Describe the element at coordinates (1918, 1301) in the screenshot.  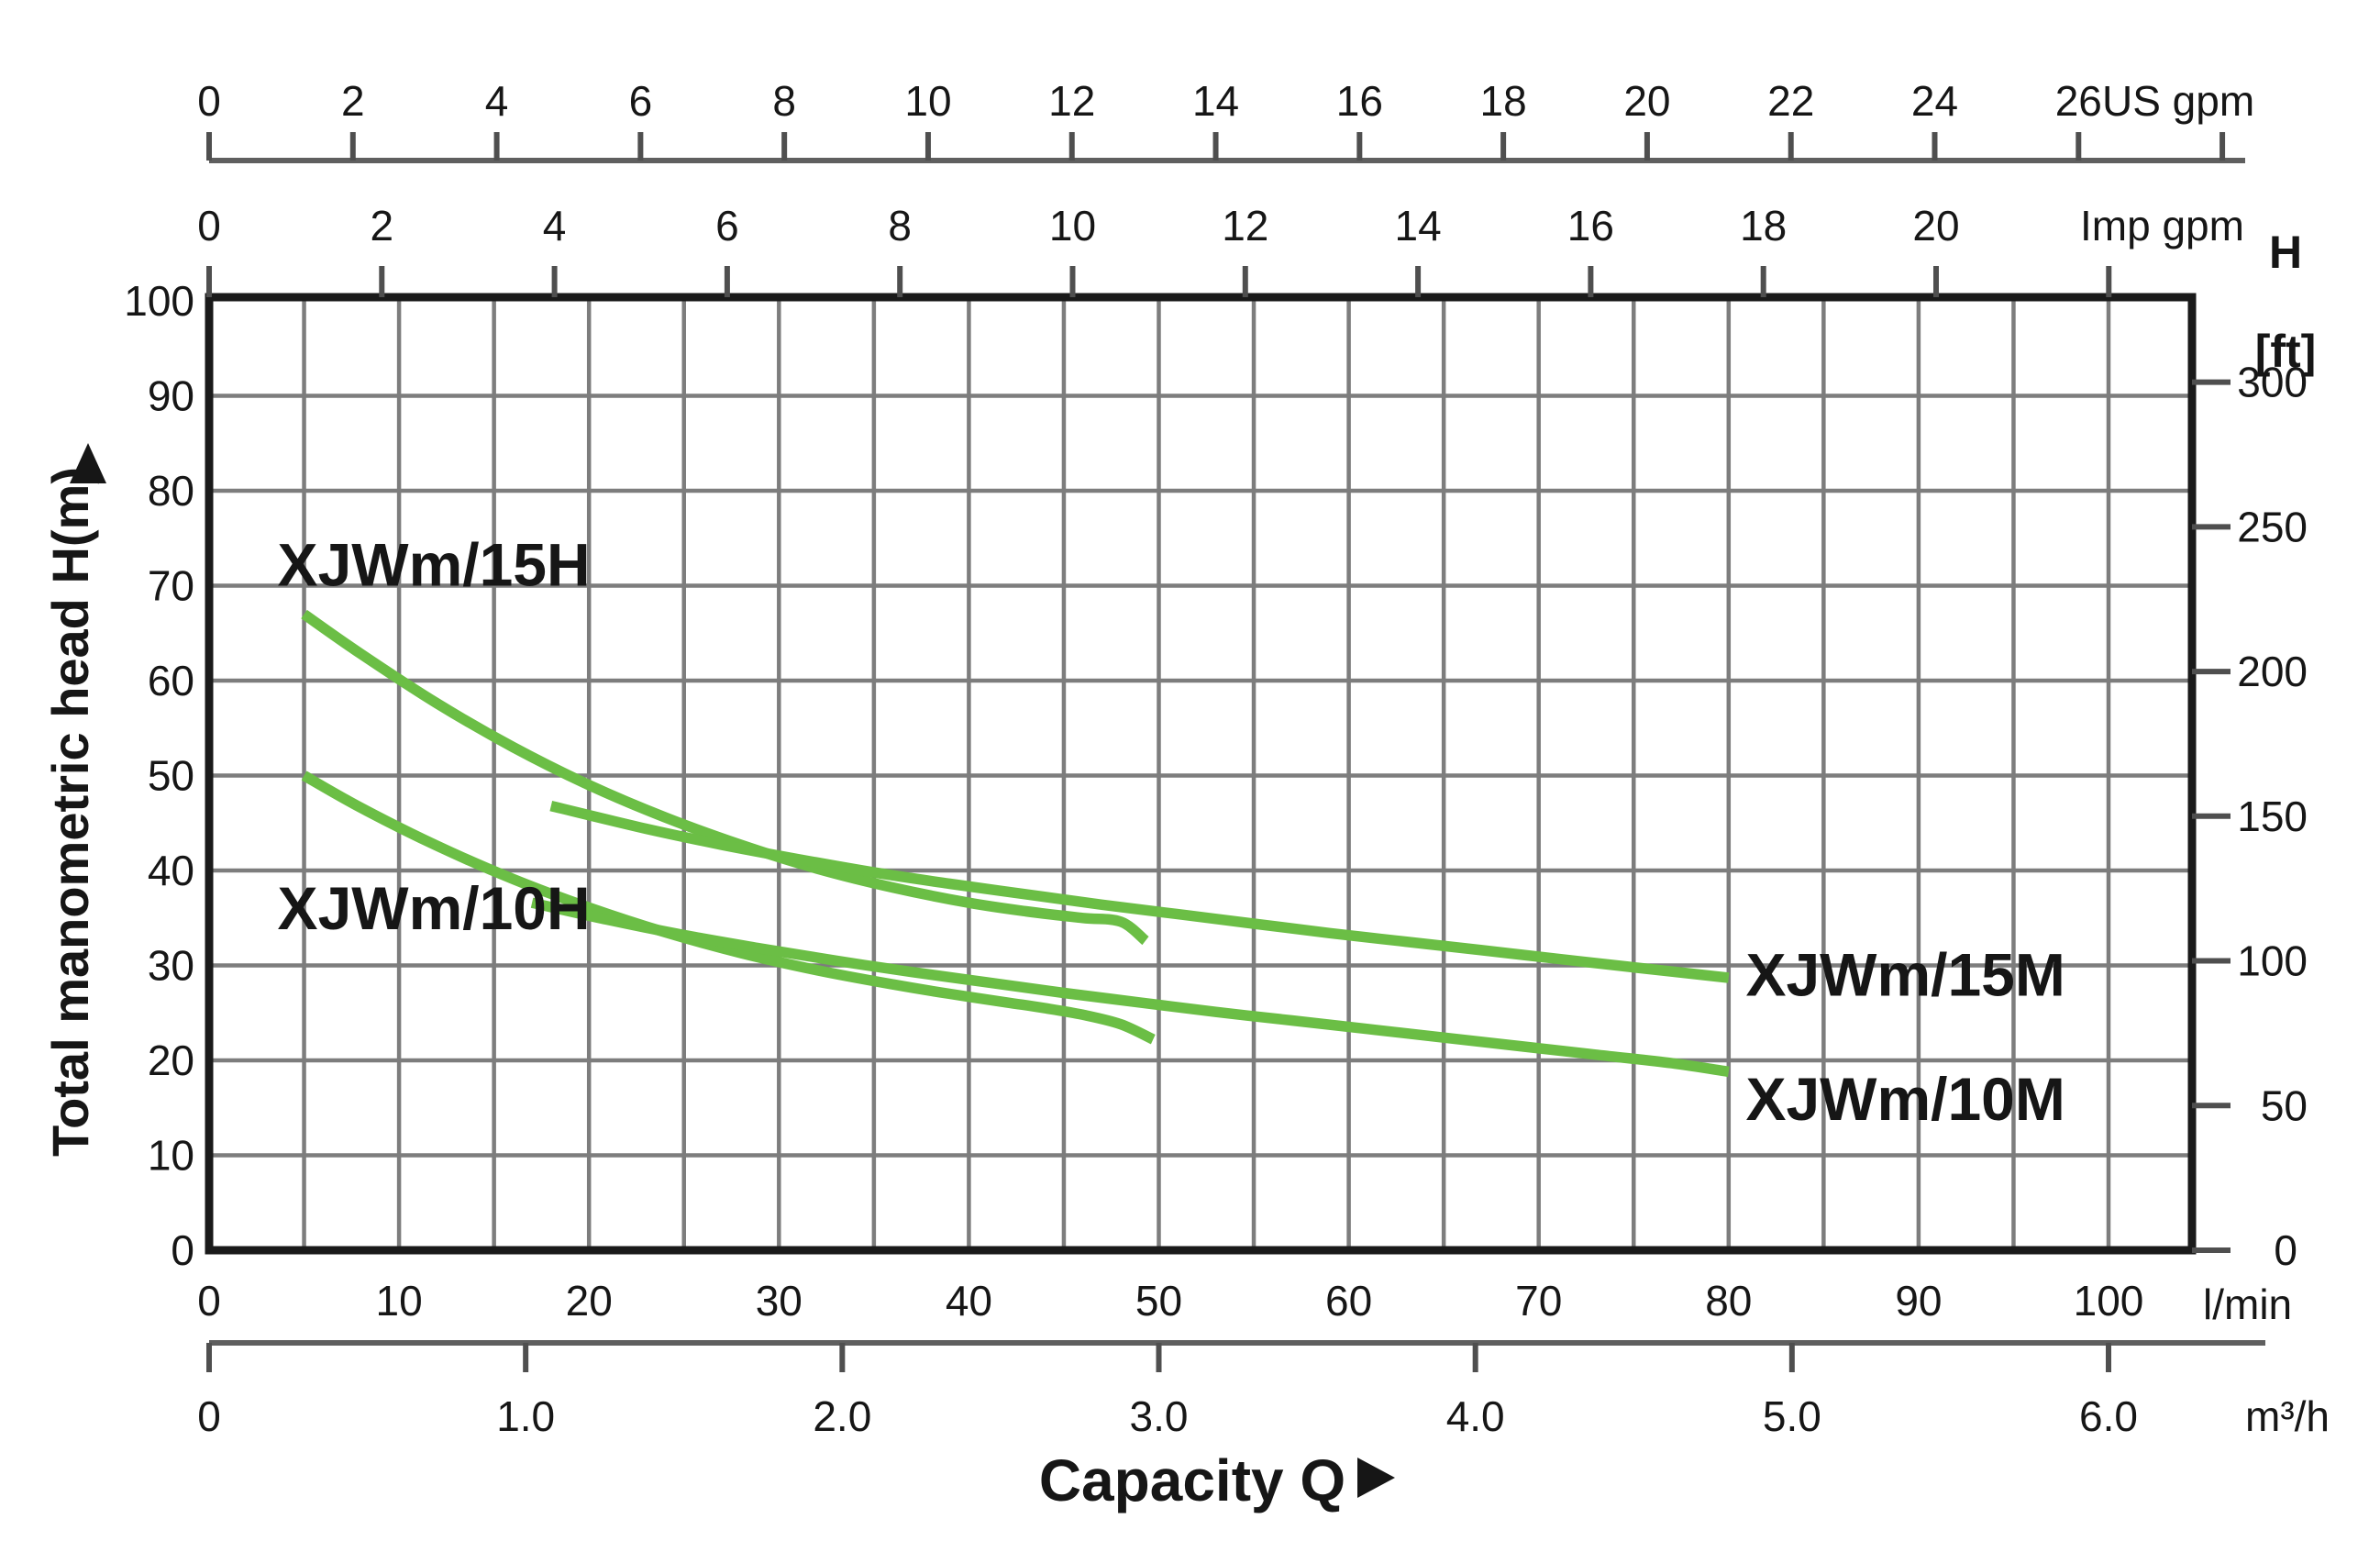
I see `lmin-tick-label: 90` at that location.